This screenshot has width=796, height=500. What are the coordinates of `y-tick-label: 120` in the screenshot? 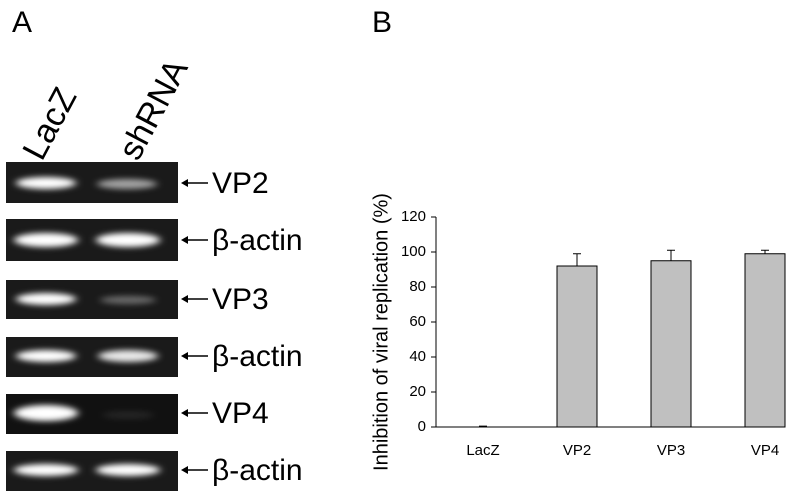 It's located at (413, 216).